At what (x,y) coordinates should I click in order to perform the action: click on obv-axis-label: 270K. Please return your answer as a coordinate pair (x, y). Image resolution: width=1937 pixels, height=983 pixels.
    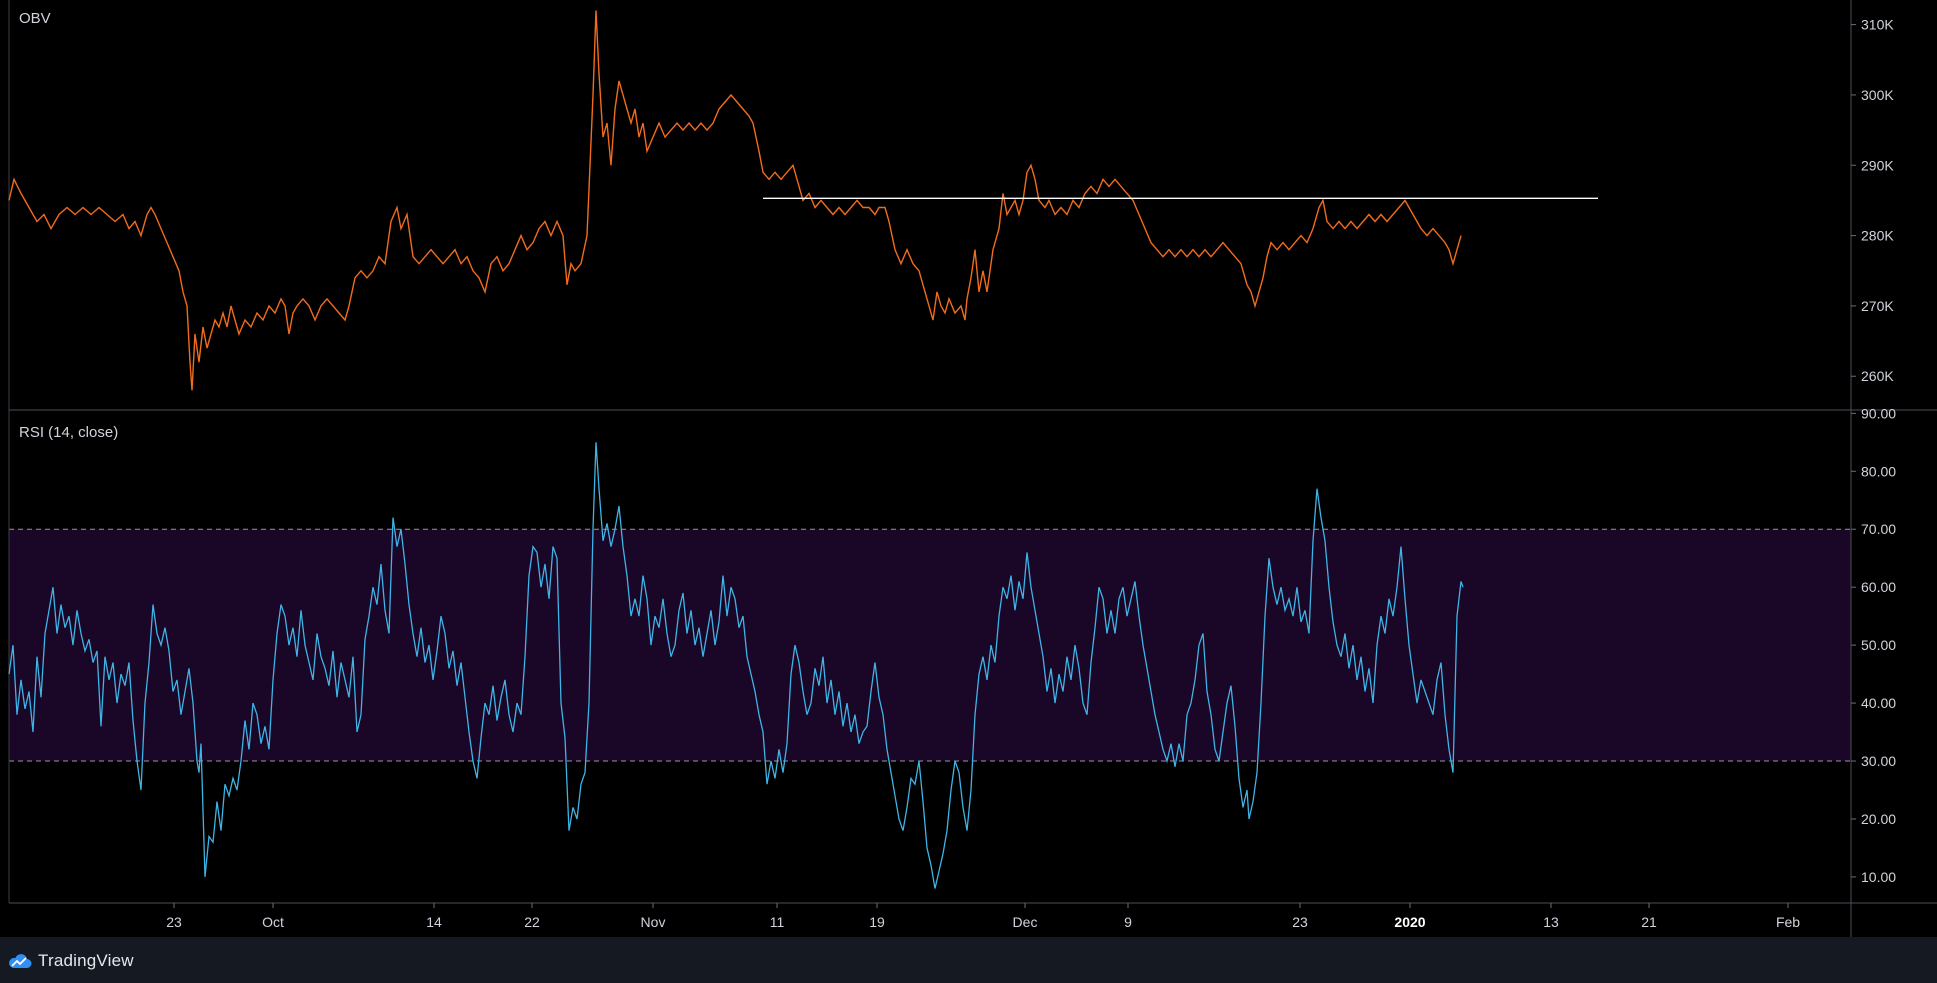
    Looking at the image, I should click on (1877, 306).